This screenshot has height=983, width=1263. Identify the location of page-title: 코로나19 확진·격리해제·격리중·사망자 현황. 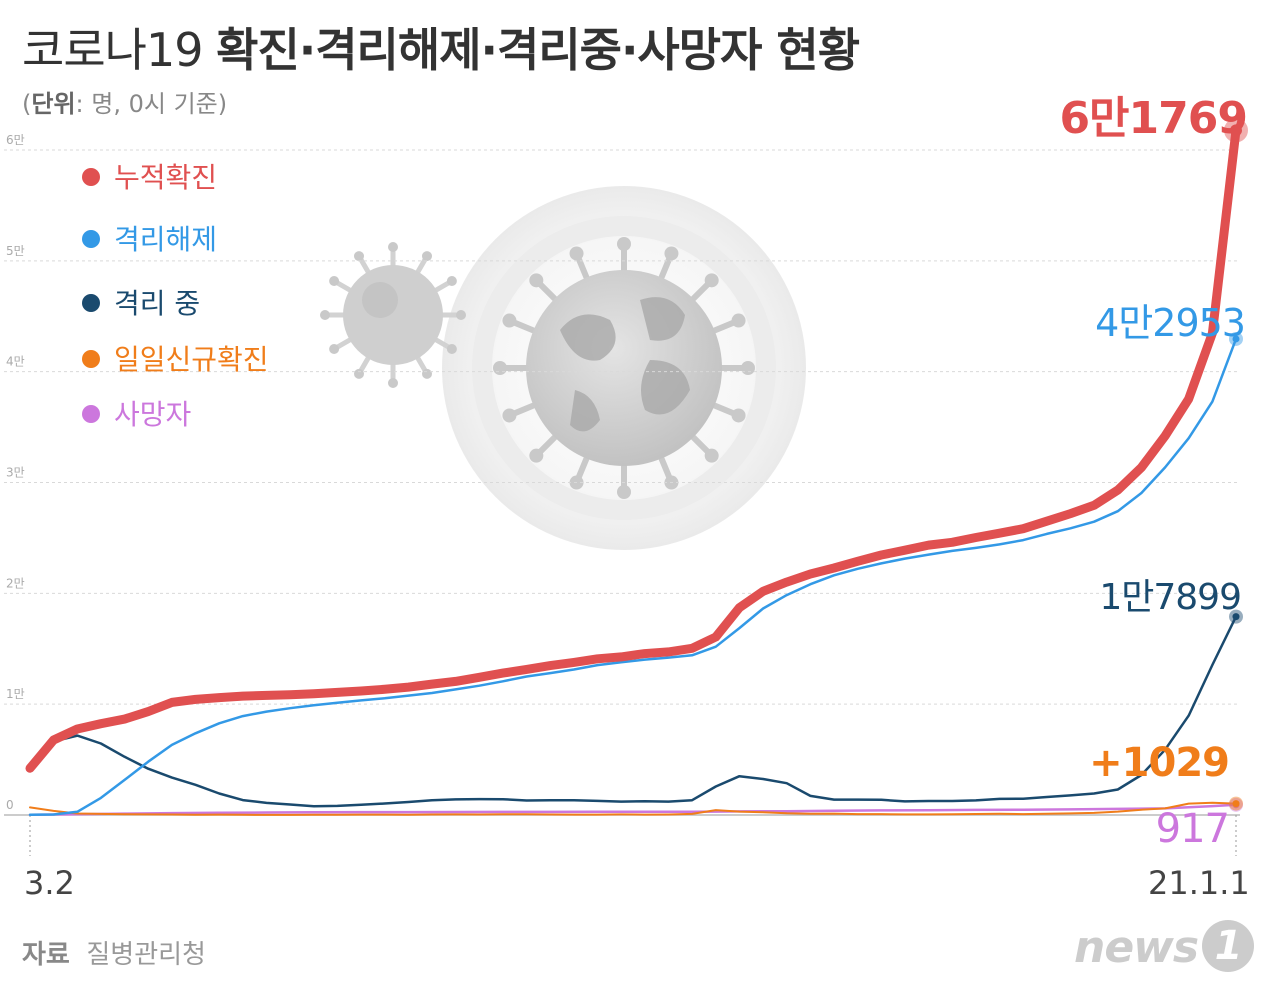
(441, 47).